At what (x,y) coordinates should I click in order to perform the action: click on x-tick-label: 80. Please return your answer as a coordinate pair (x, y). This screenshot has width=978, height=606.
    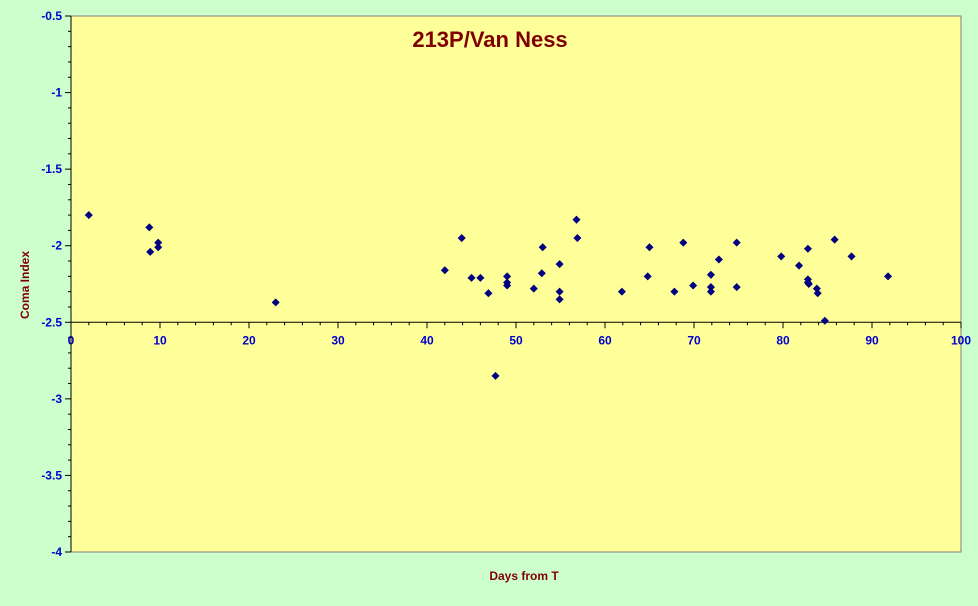
    Looking at the image, I should click on (783, 340).